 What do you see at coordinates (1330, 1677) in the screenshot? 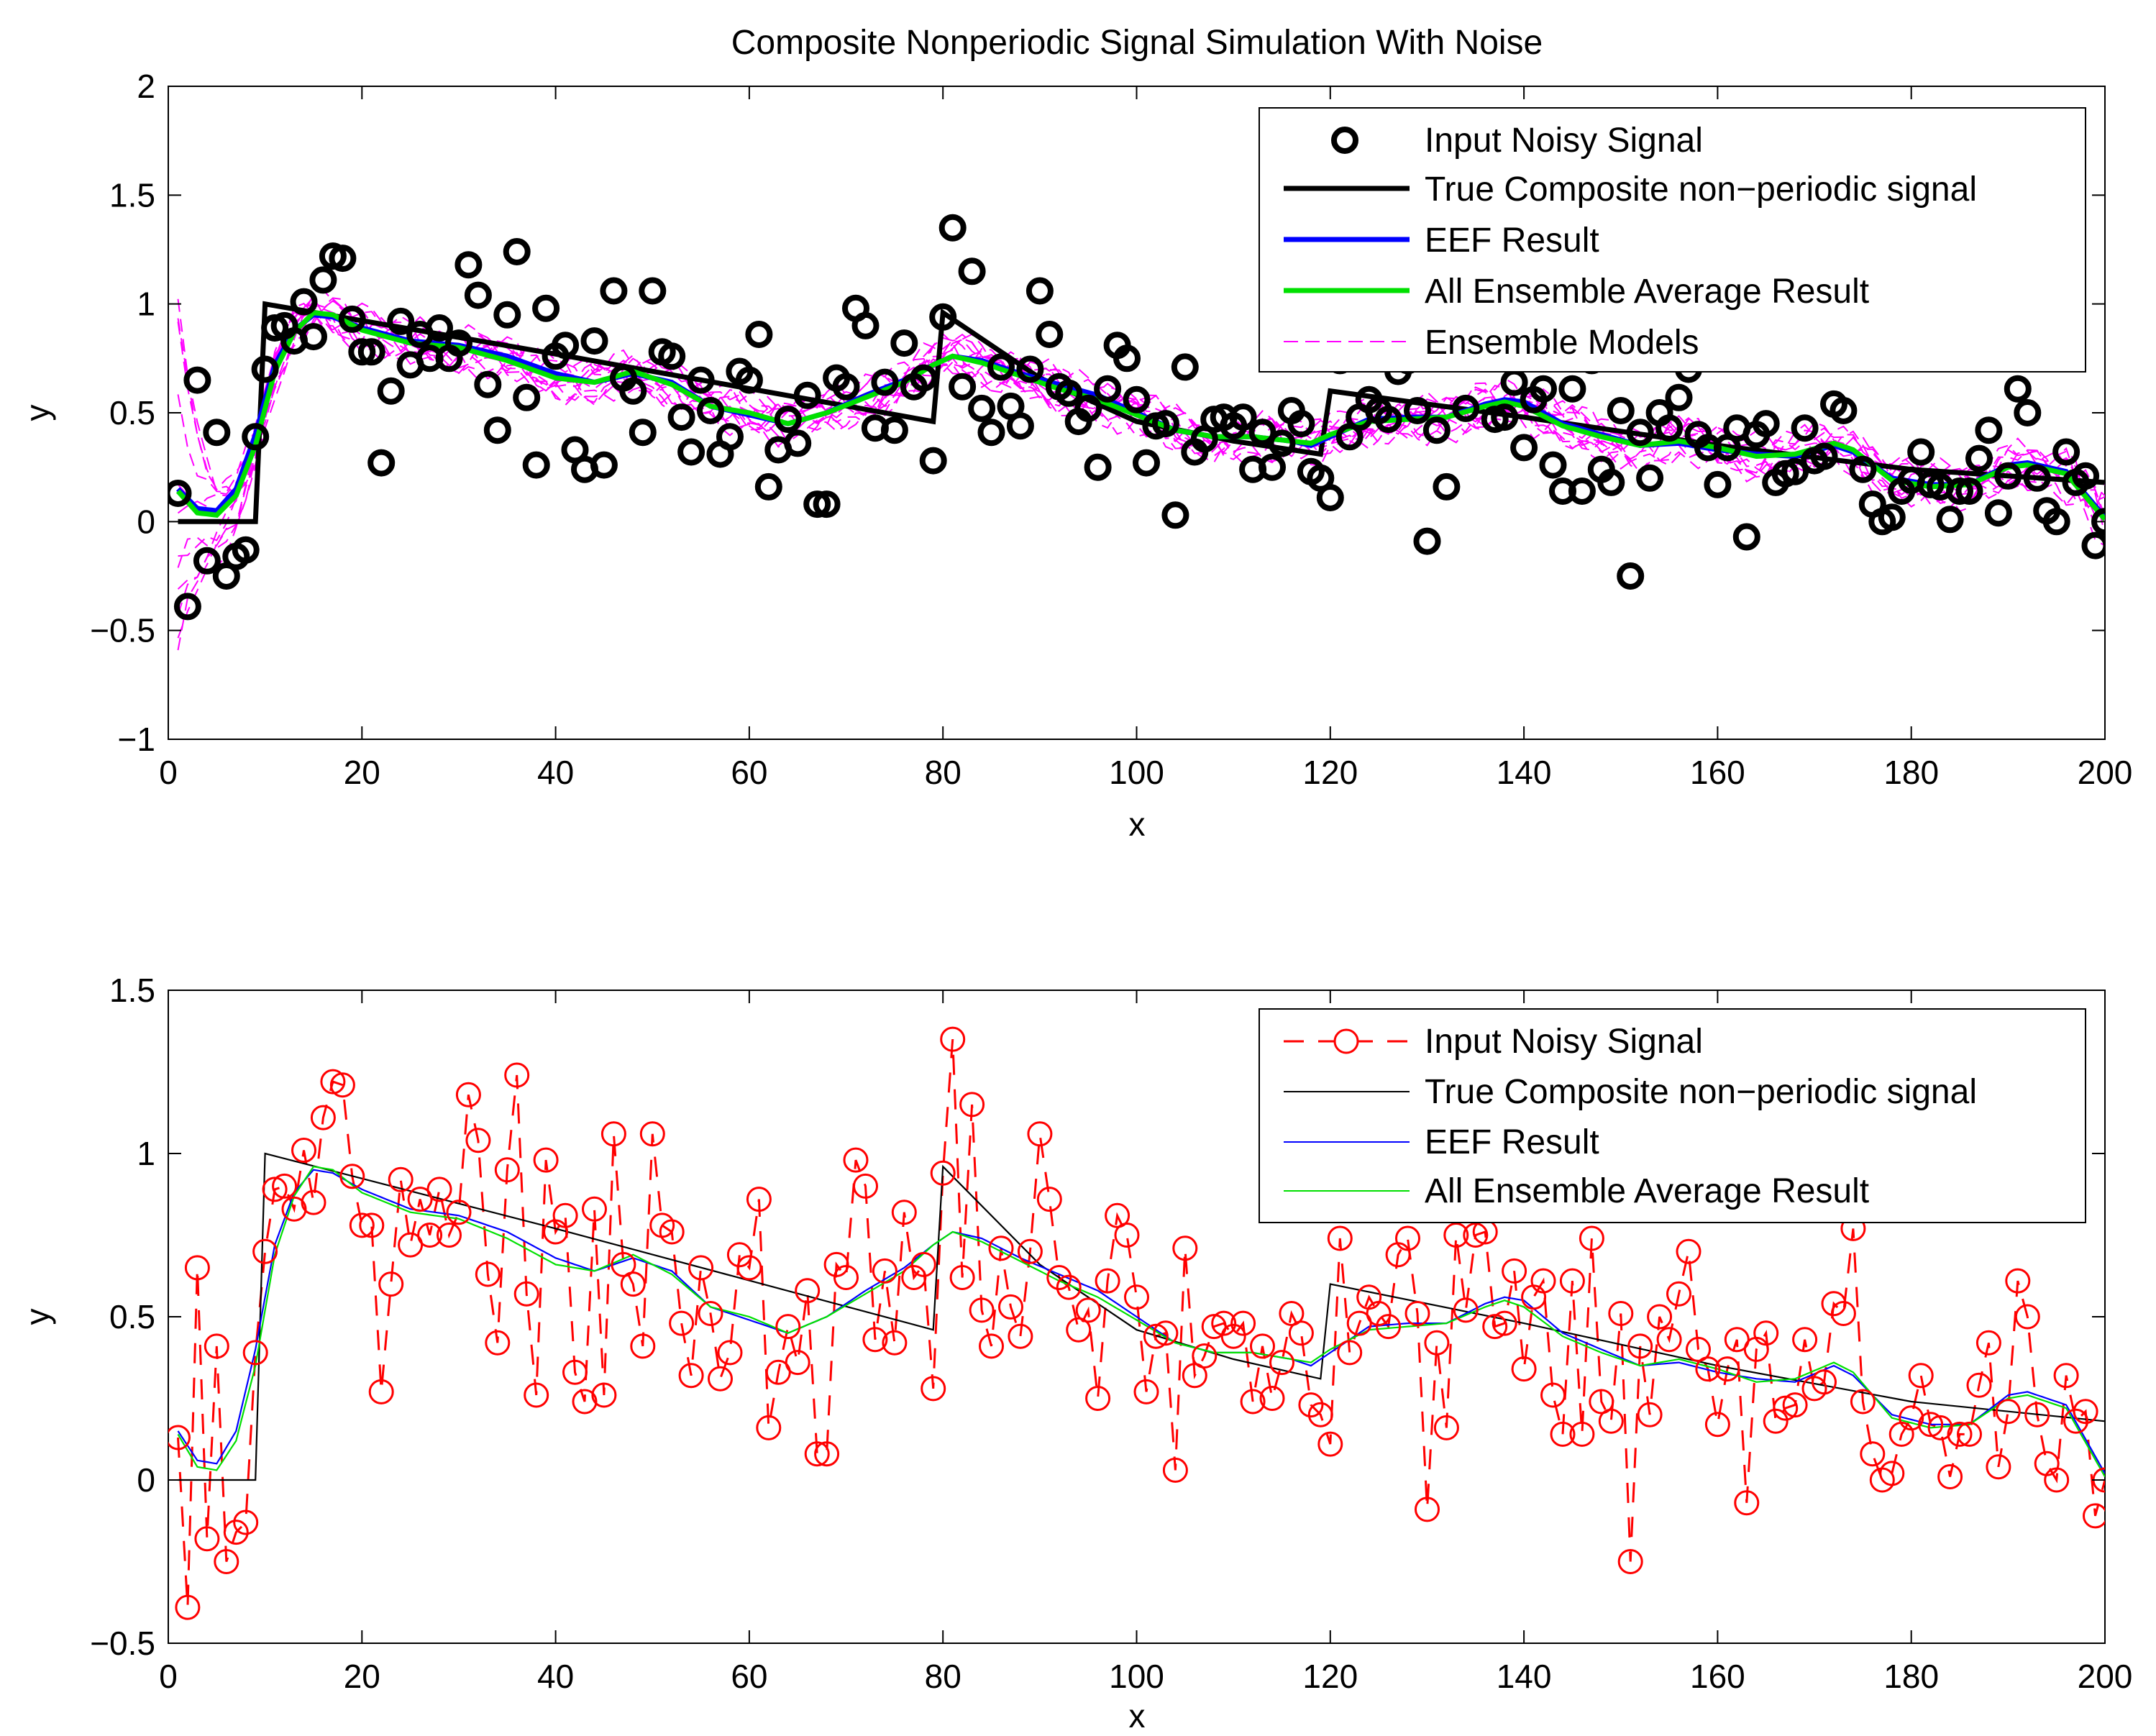
I see `x-tick-label: 120` at bounding box center [1330, 1677].